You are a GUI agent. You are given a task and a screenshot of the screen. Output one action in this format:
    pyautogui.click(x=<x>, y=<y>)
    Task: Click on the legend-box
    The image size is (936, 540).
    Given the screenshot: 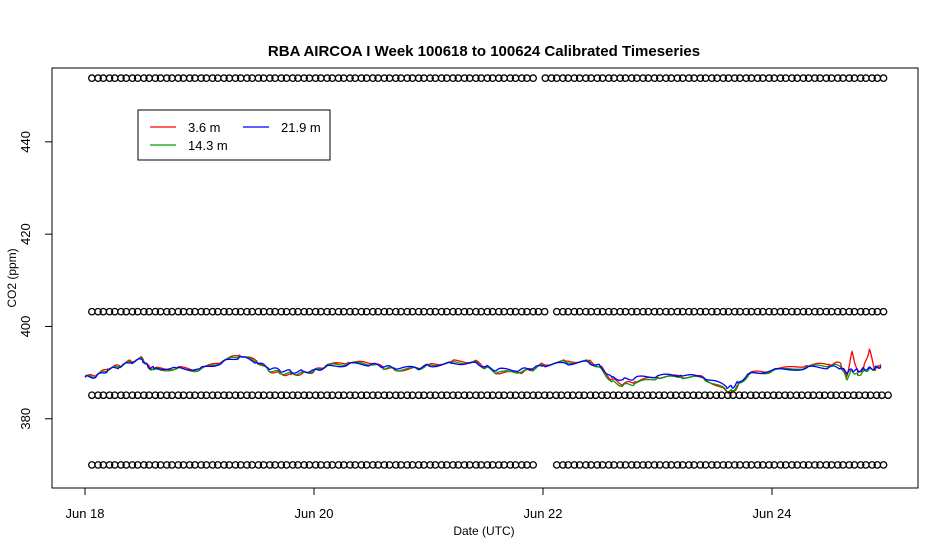 What is the action you would take?
    pyautogui.click(x=234, y=135)
    